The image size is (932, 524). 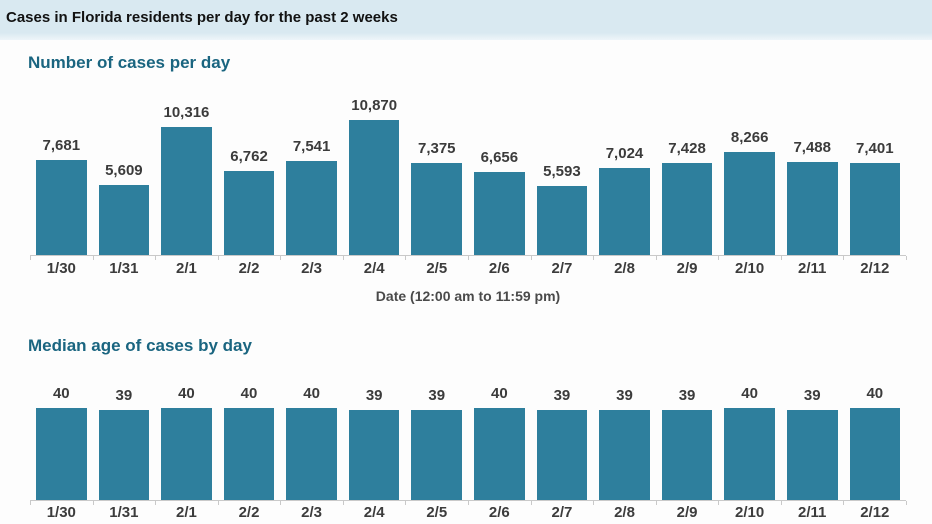 I want to click on bar-cell: 7,681, so click(x=61, y=187).